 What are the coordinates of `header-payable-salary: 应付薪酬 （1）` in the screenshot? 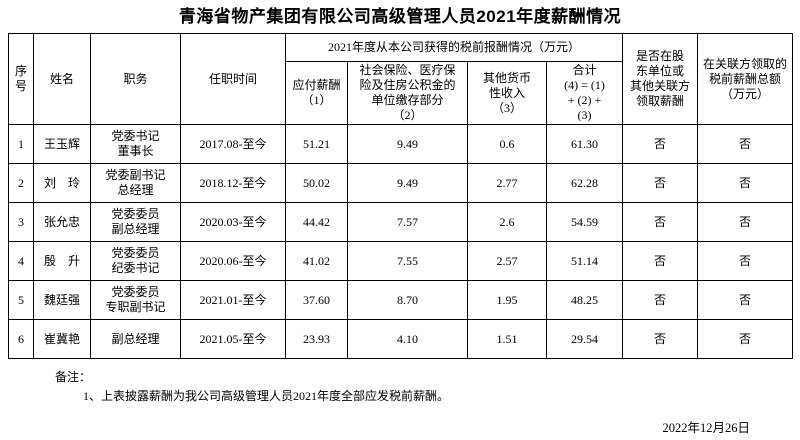 It's located at (316, 93).